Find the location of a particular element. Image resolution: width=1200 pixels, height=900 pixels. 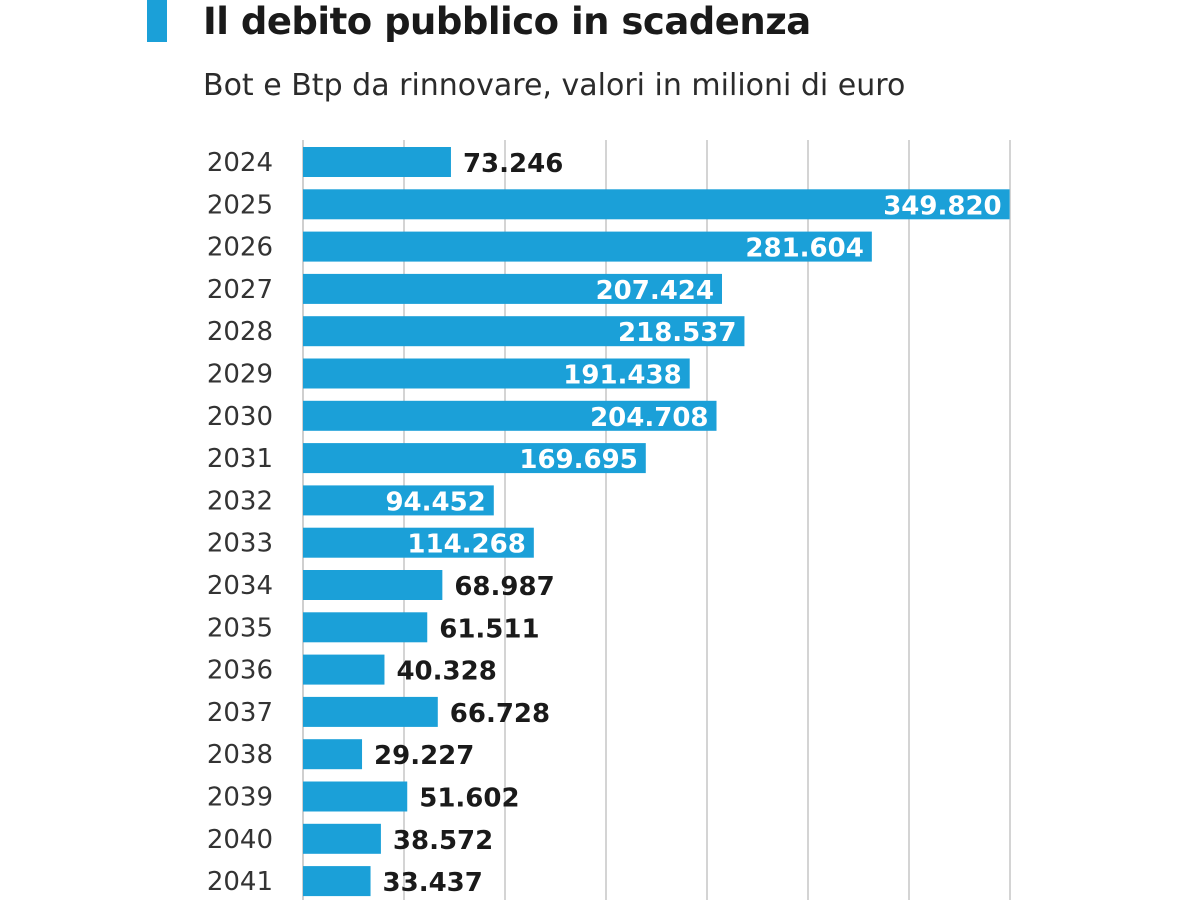

year-tick-label: 2029 is located at coordinates (240, 375).